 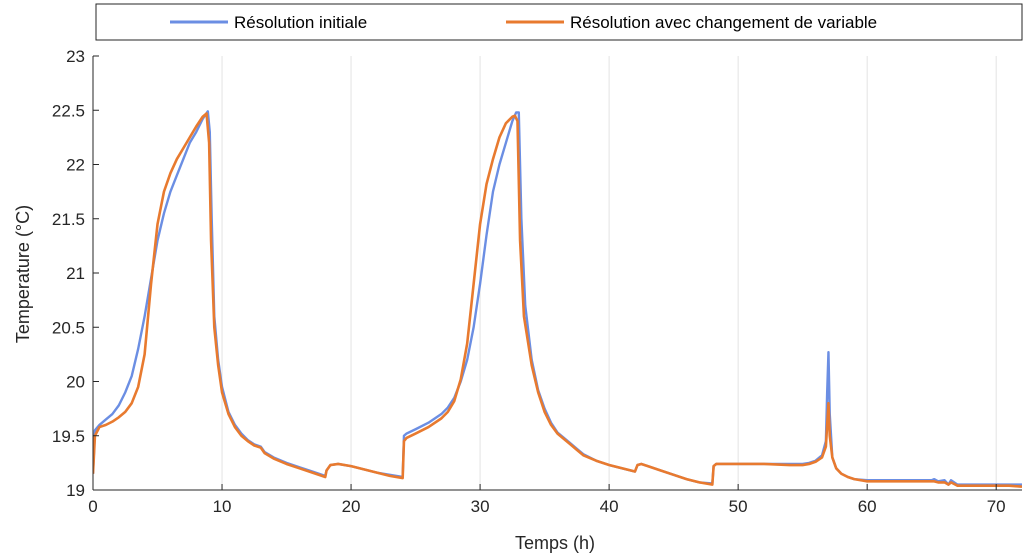 I want to click on x-tick-label: 0, so click(x=92, y=506).